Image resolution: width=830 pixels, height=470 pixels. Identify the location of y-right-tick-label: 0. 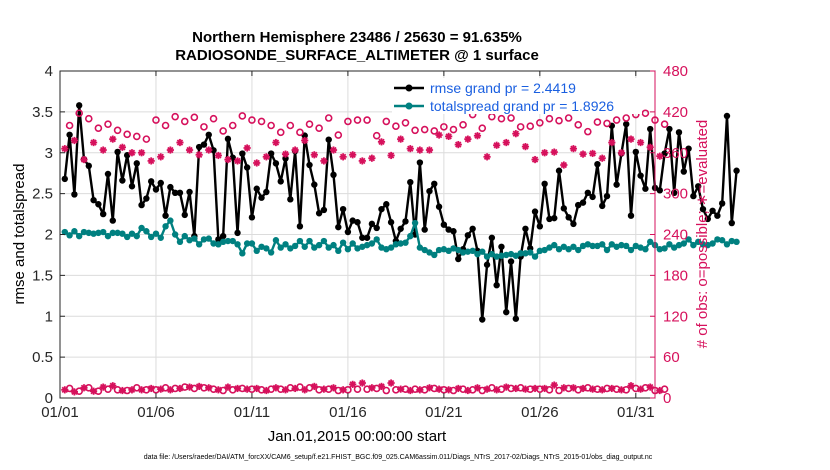
(667, 398).